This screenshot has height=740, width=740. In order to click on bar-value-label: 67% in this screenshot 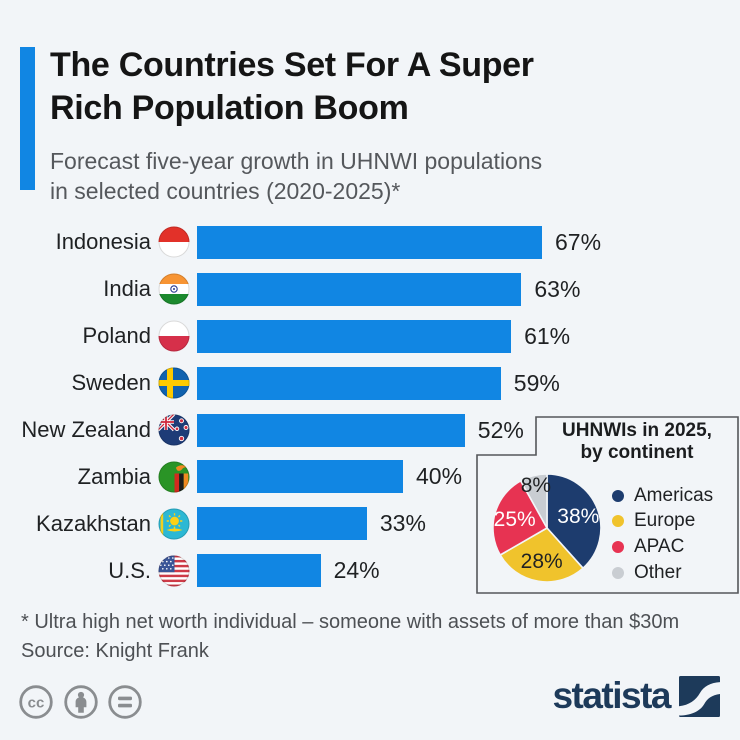, I will do `click(578, 241)`.